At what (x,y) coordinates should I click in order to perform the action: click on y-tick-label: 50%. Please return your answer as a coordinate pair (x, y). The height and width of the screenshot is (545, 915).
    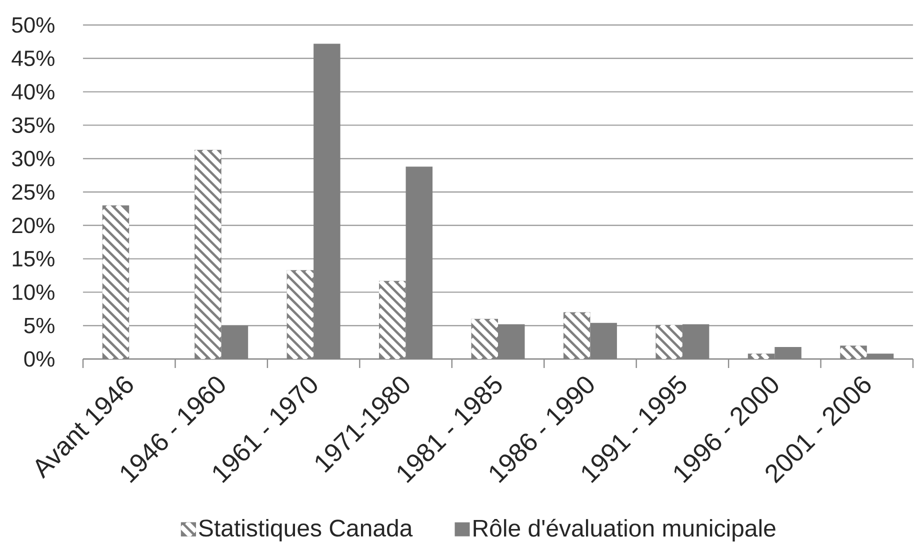
    Looking at the image, I should click on (33, 25).